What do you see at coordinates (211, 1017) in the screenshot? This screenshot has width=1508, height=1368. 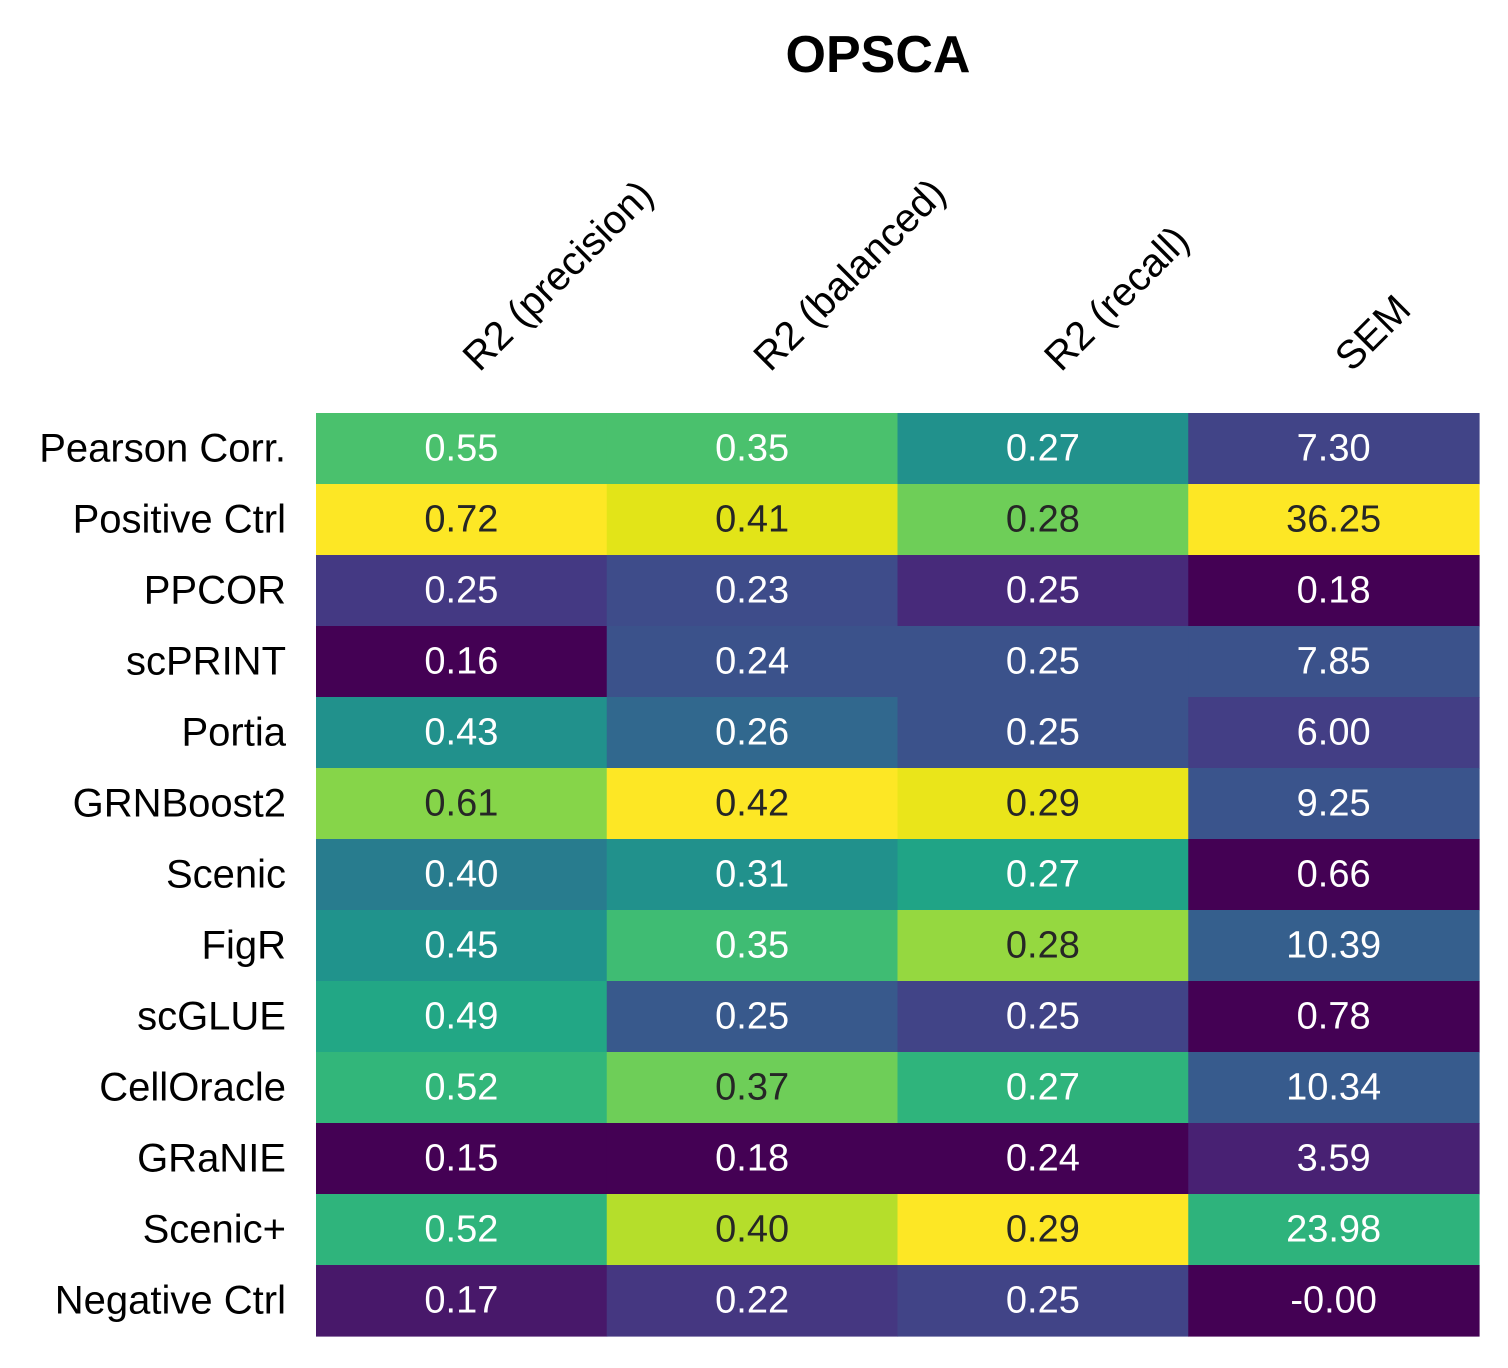 I see `row-label: scGLUE` at bounding box center [211, 1017].